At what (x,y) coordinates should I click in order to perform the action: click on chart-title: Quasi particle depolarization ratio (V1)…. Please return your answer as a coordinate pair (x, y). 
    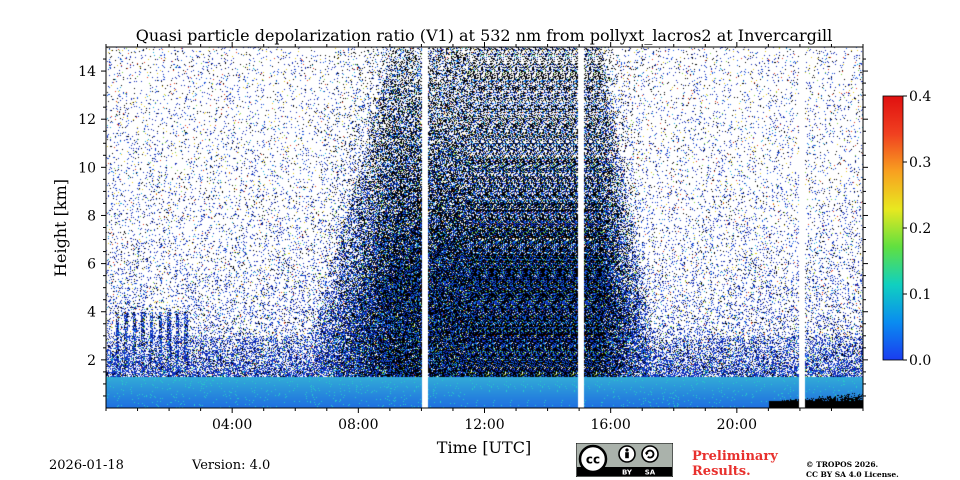
    Looking at the image, I should click on (484, 35).